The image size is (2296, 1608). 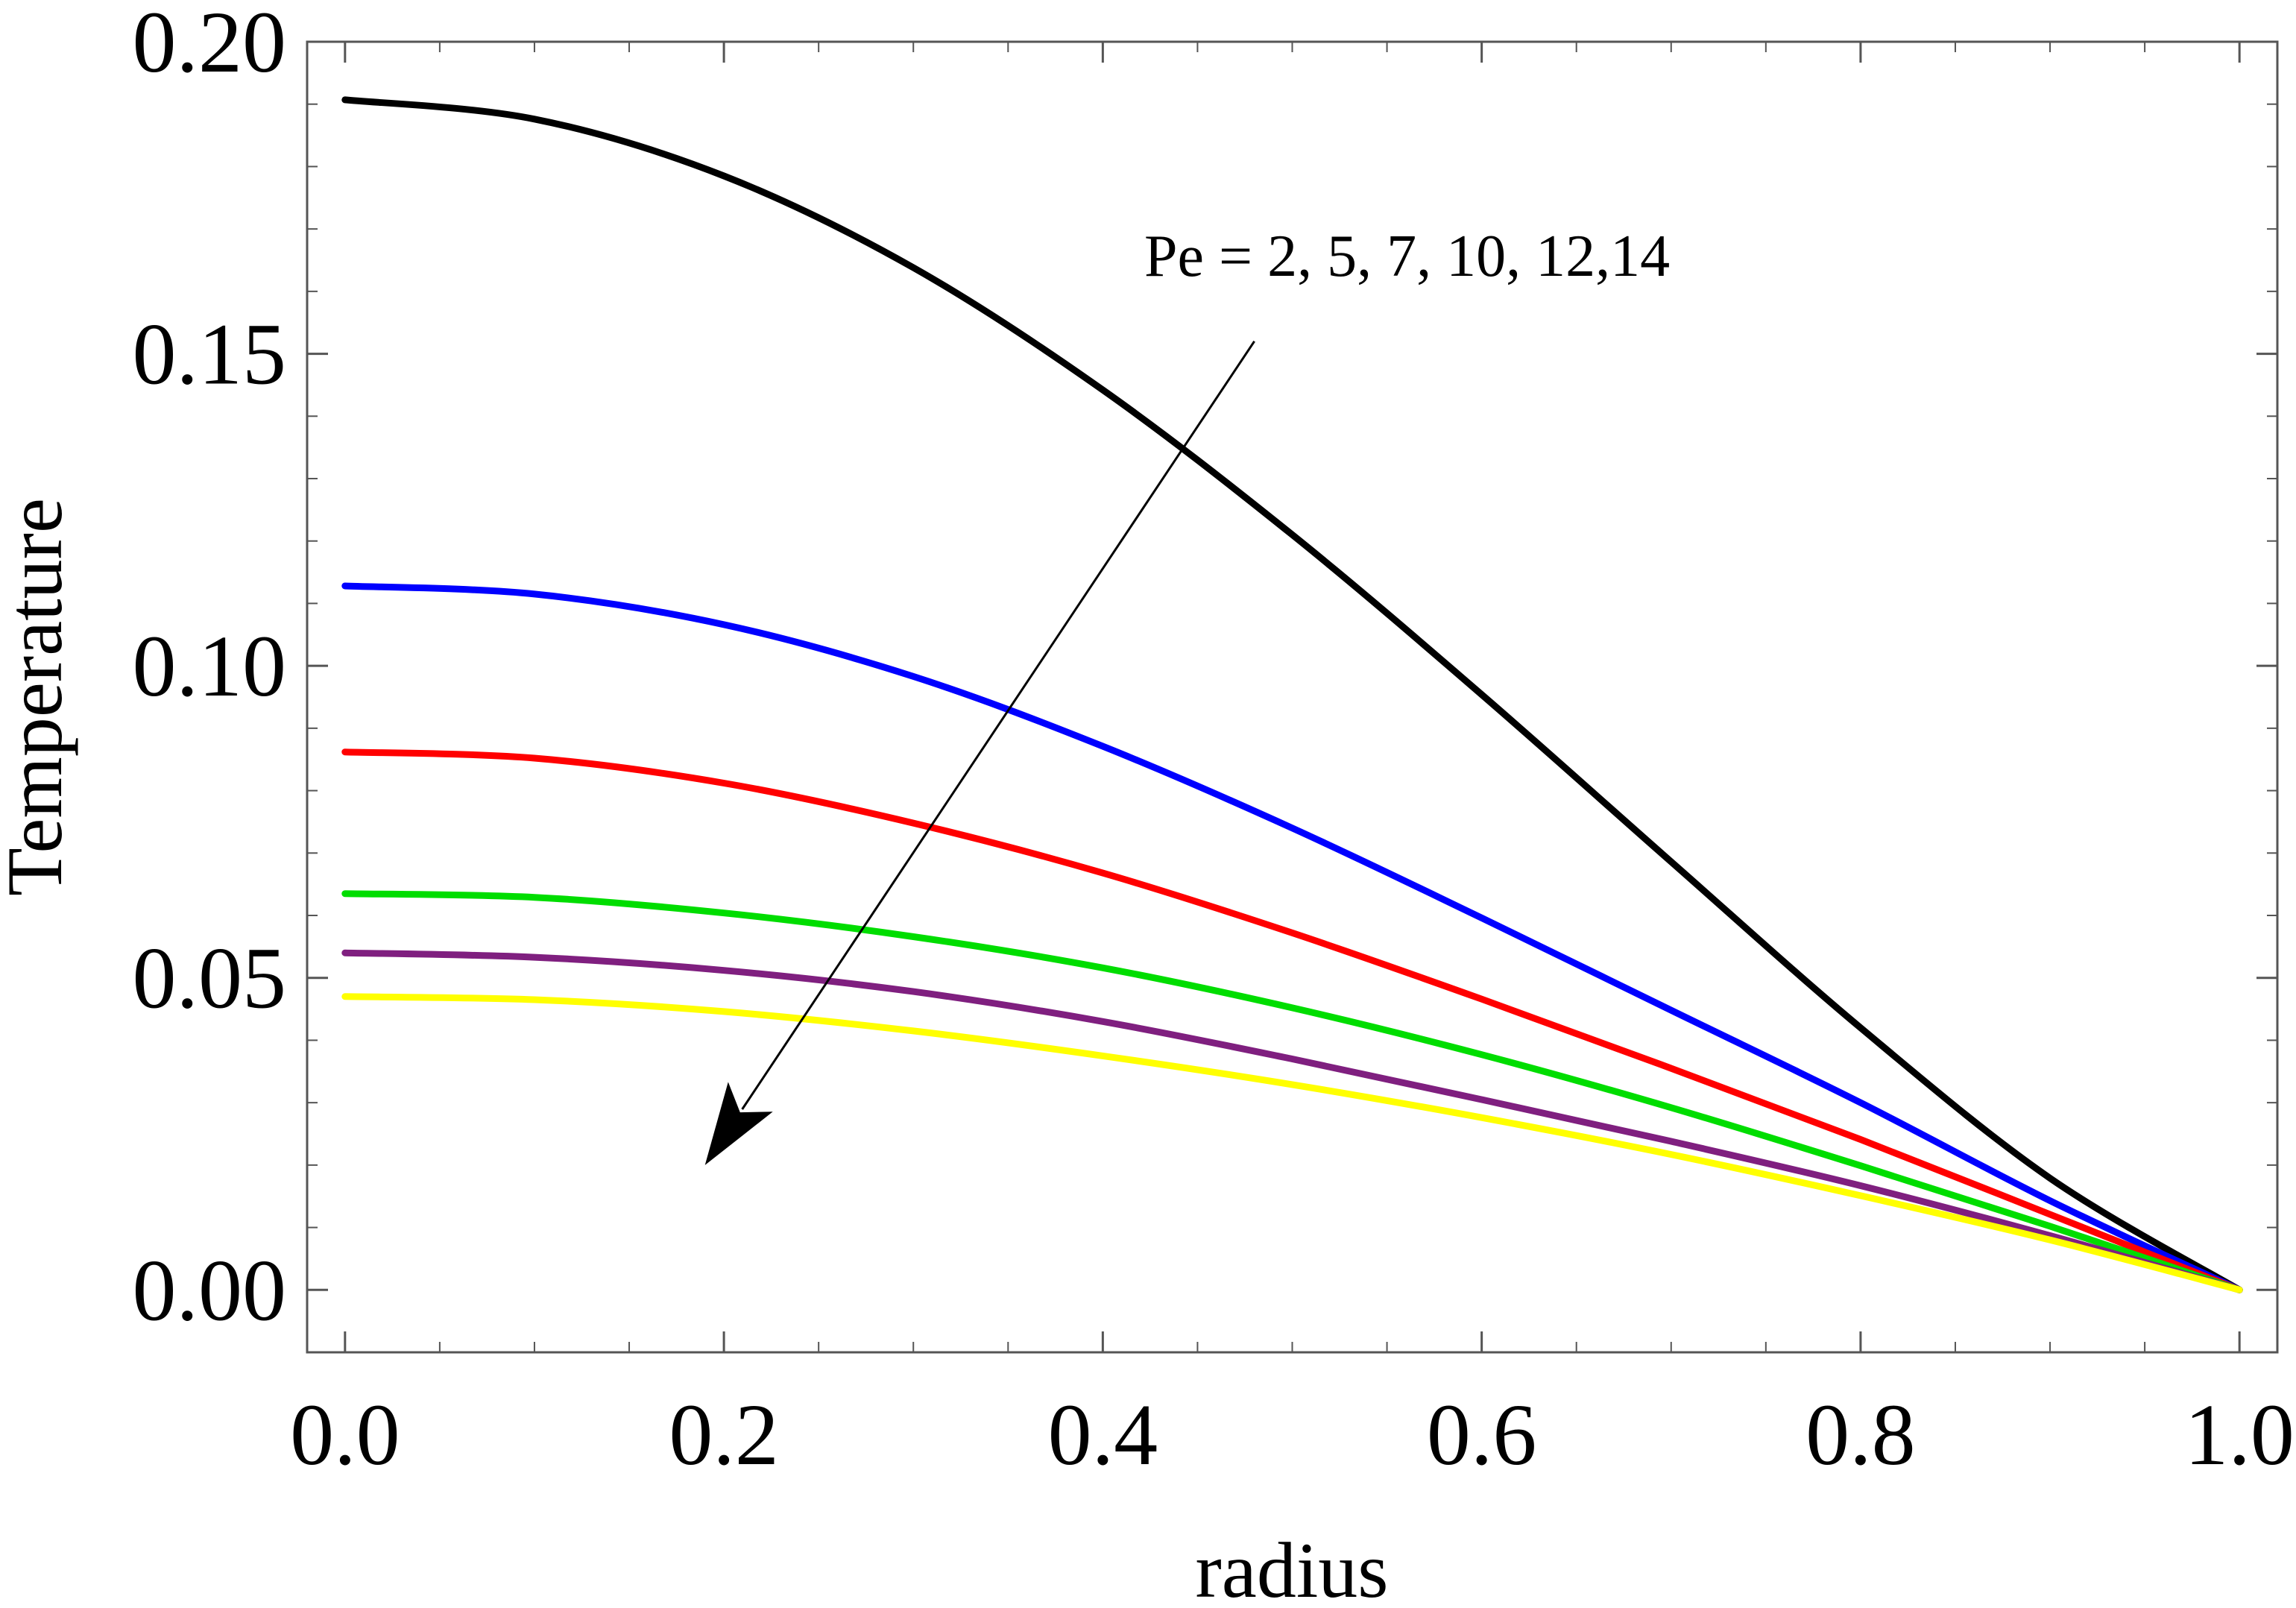 I want to click on y-tick-label: 0.00, so click(x=210, y=1290).